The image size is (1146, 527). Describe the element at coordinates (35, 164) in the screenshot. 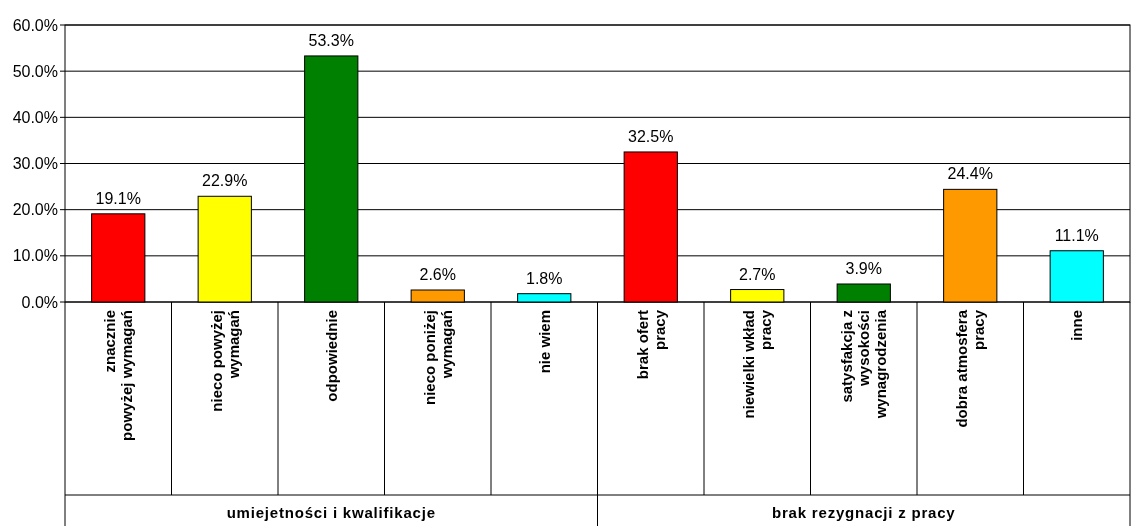

I see `y-tick-label: 30.0%` at that location.